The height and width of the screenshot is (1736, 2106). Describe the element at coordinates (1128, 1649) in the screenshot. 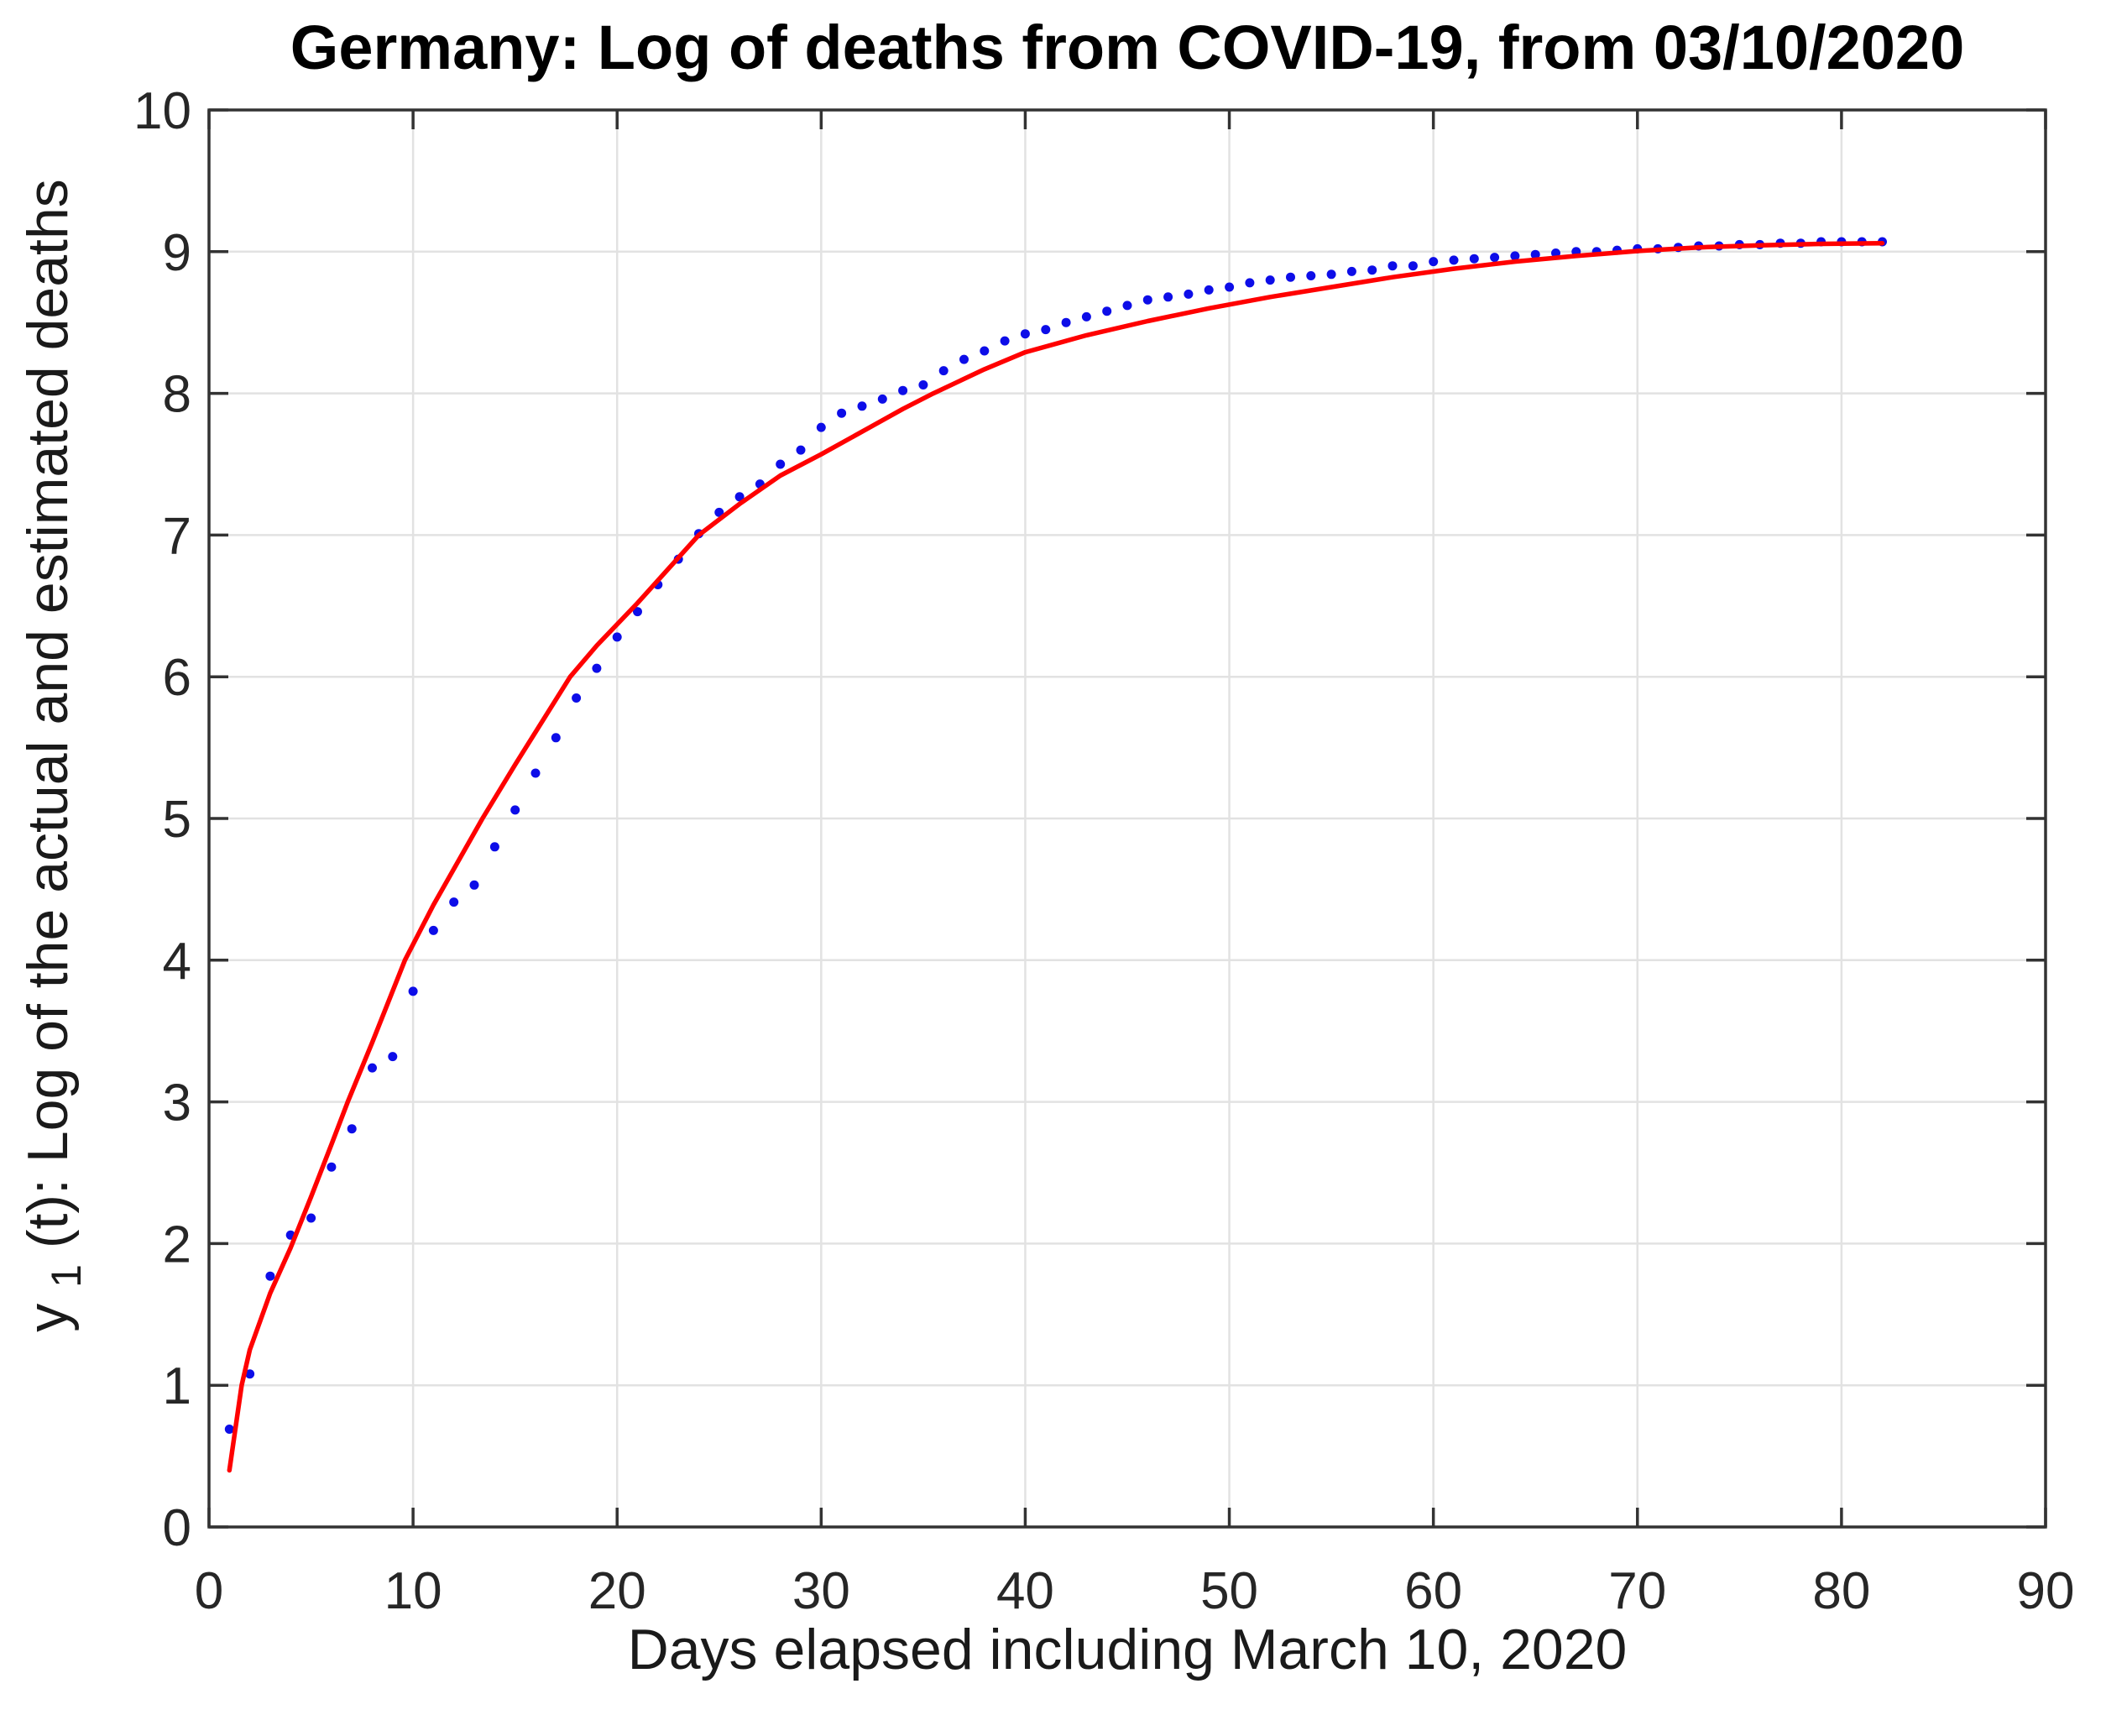

I see `x-axis-label: Days elapsed including March 10, 2020` at that location.